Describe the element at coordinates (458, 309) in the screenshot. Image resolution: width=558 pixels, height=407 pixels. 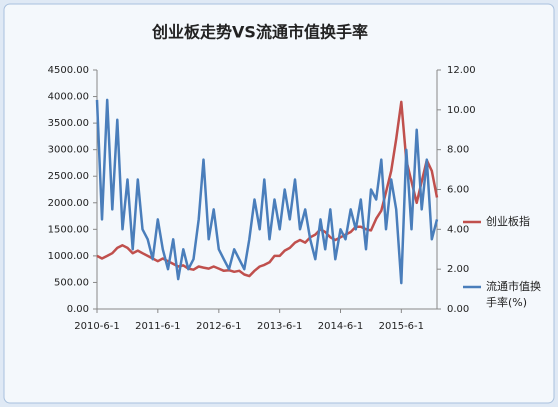
I see `y2-tick-label: 0.00` at that location.